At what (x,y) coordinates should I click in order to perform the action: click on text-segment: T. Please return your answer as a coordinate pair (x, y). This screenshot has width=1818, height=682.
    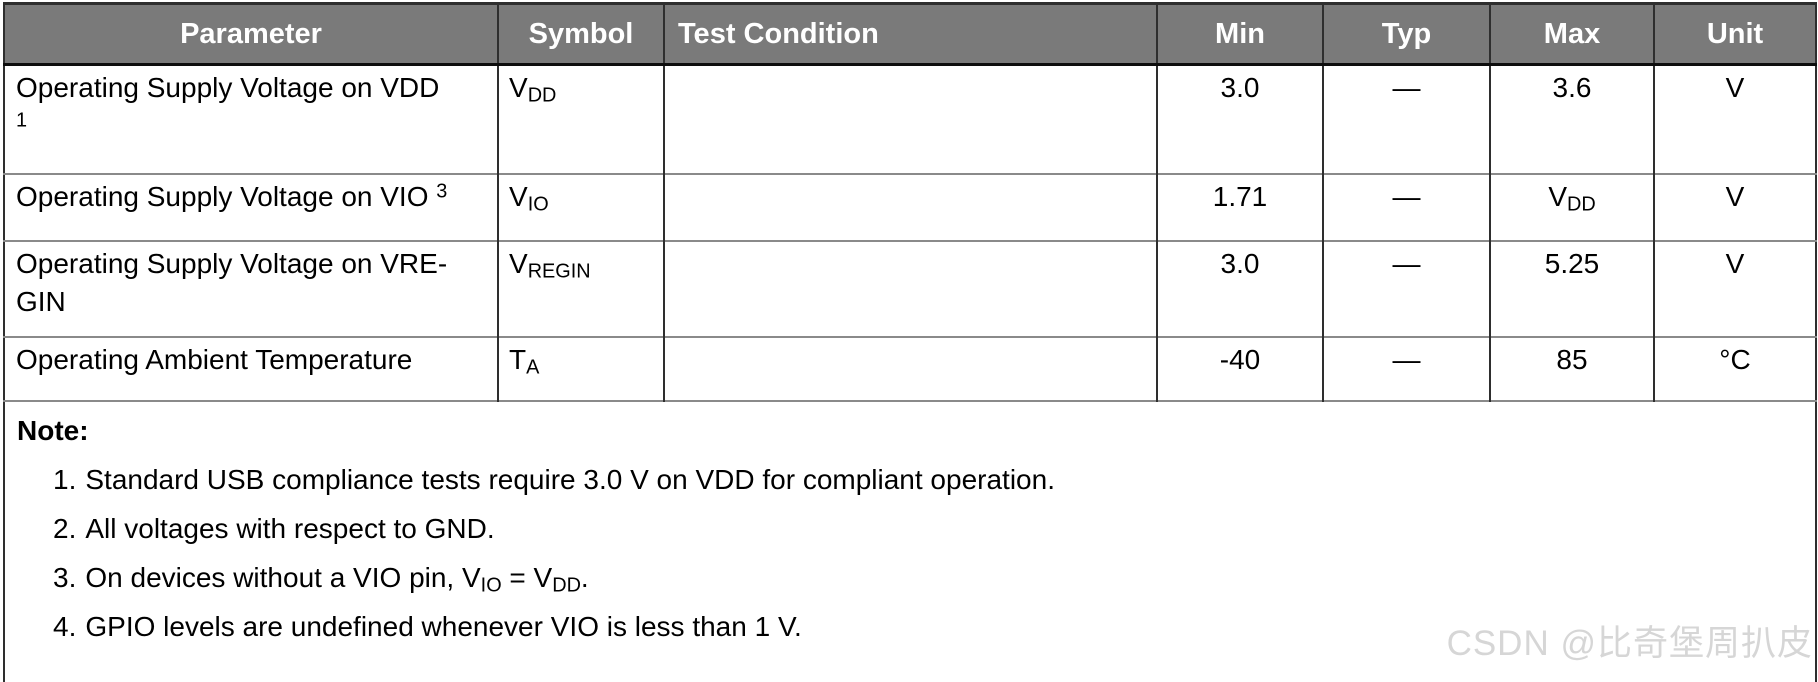
    Looking at the image, I should click on (518, 359).